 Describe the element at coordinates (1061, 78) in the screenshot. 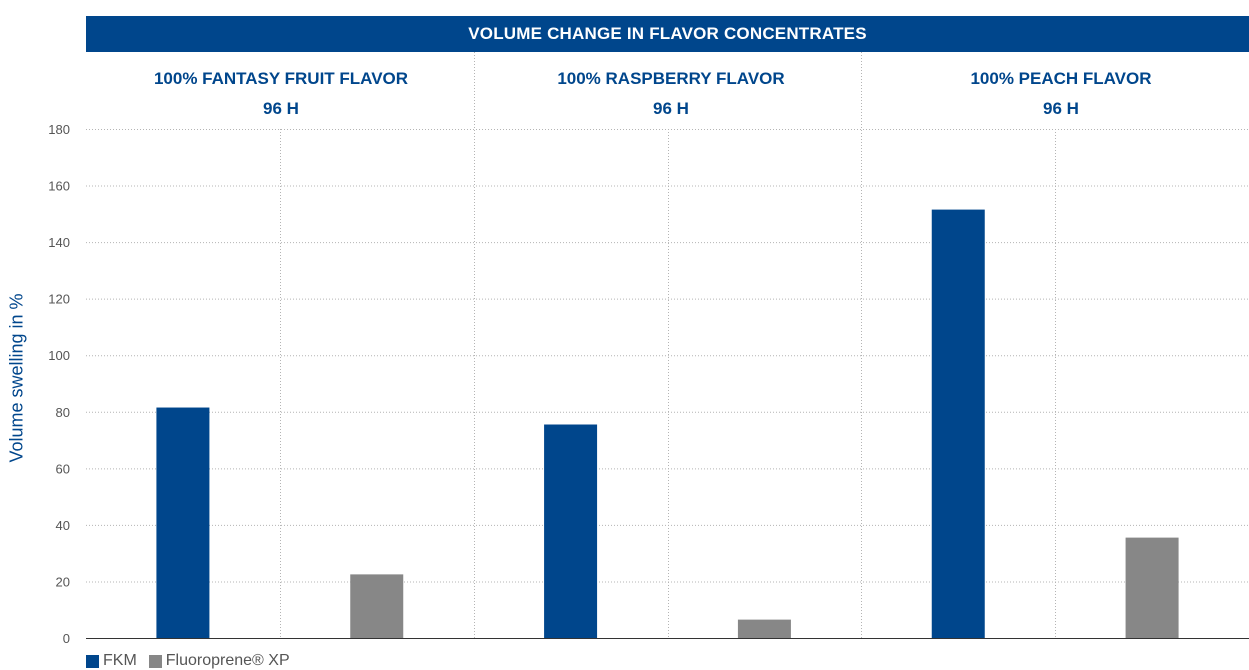

I see `panel-title-text: 100% PEACH FLAVOR` at that location.